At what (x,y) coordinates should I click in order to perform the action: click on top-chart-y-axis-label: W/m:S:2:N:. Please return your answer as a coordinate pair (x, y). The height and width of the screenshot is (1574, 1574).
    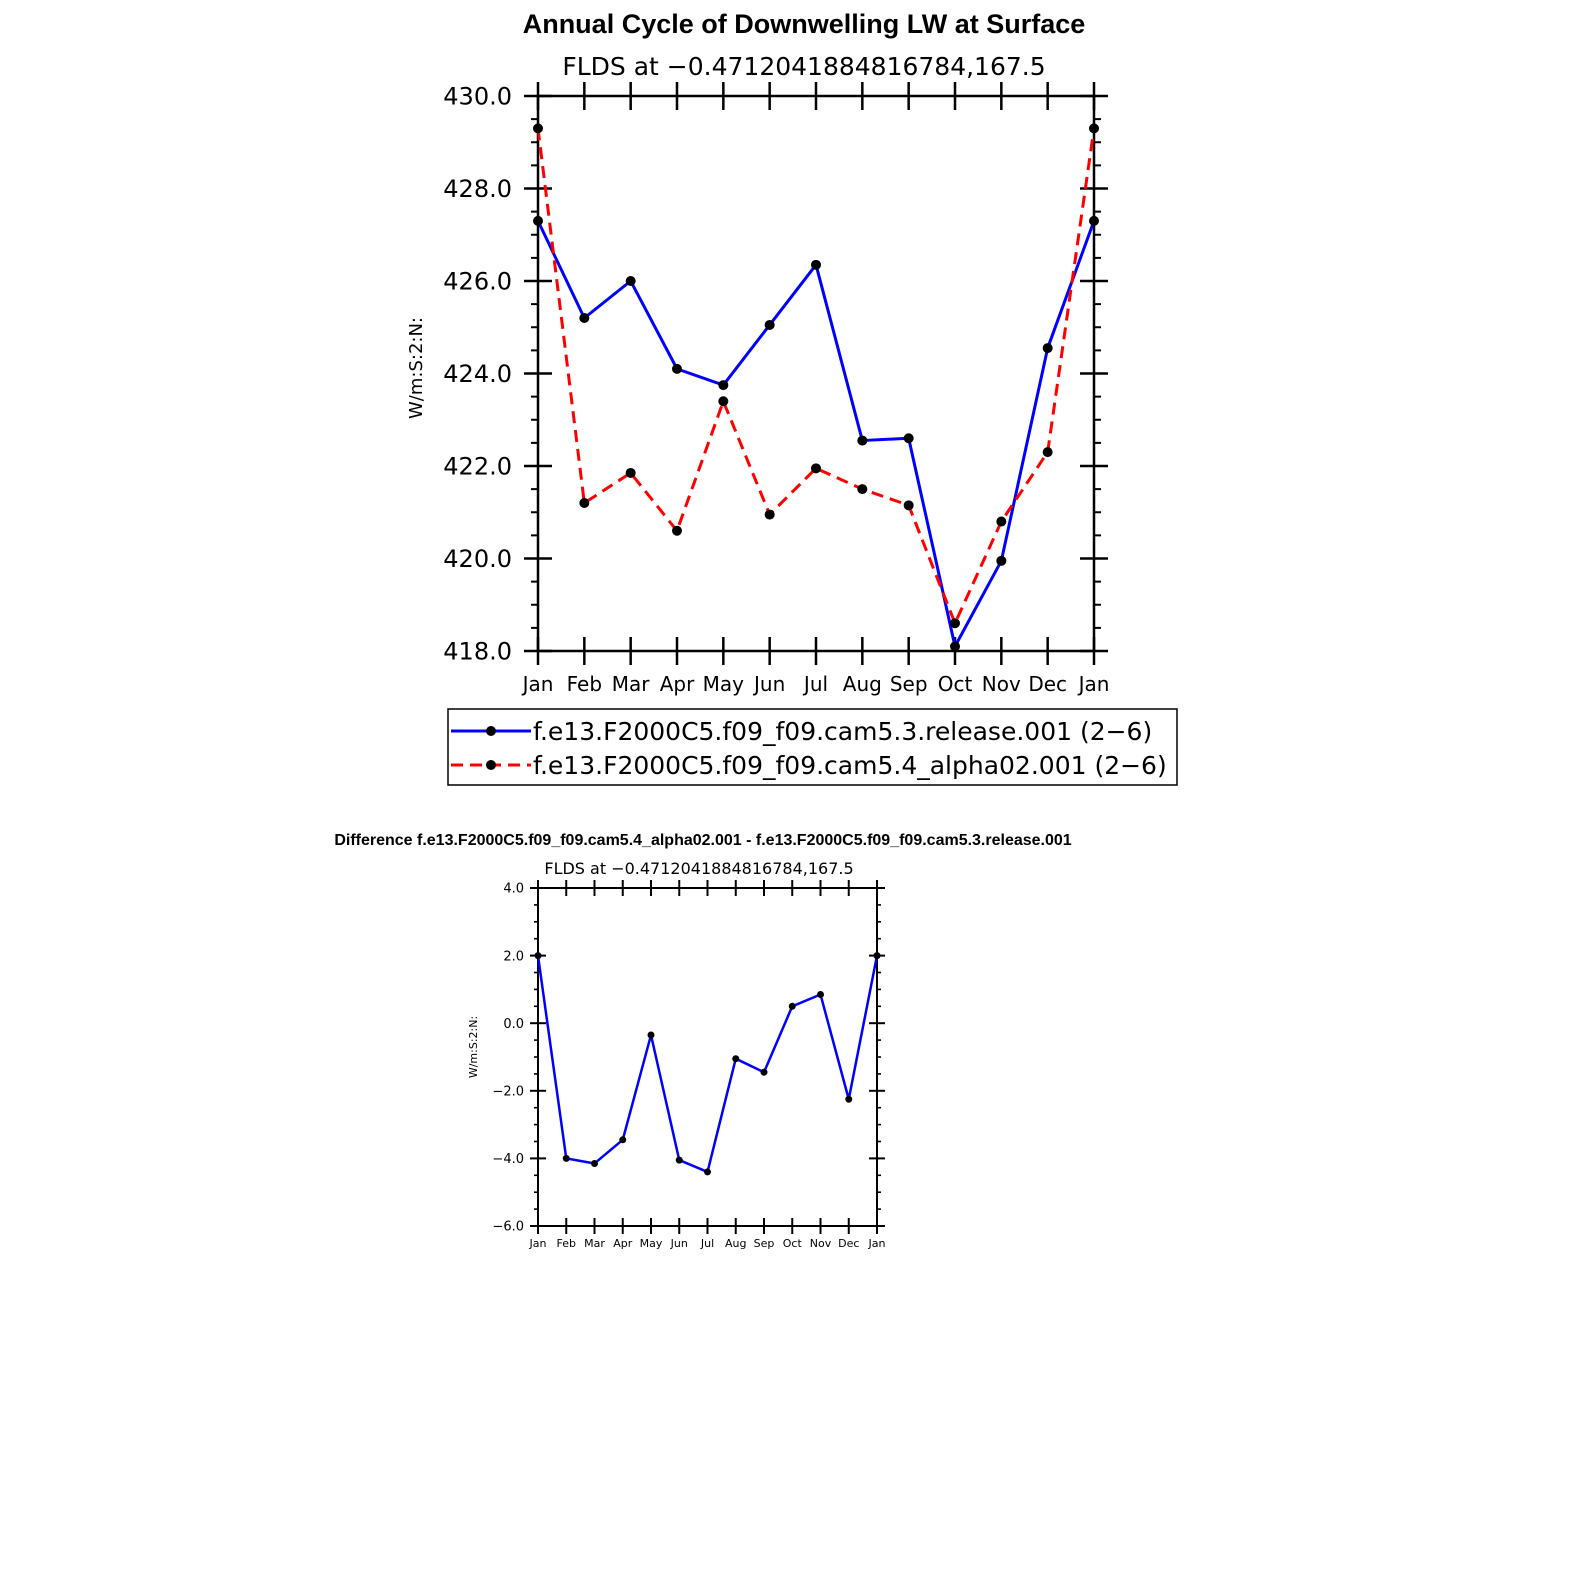
    Looking at the image, I should click on (416, 368).